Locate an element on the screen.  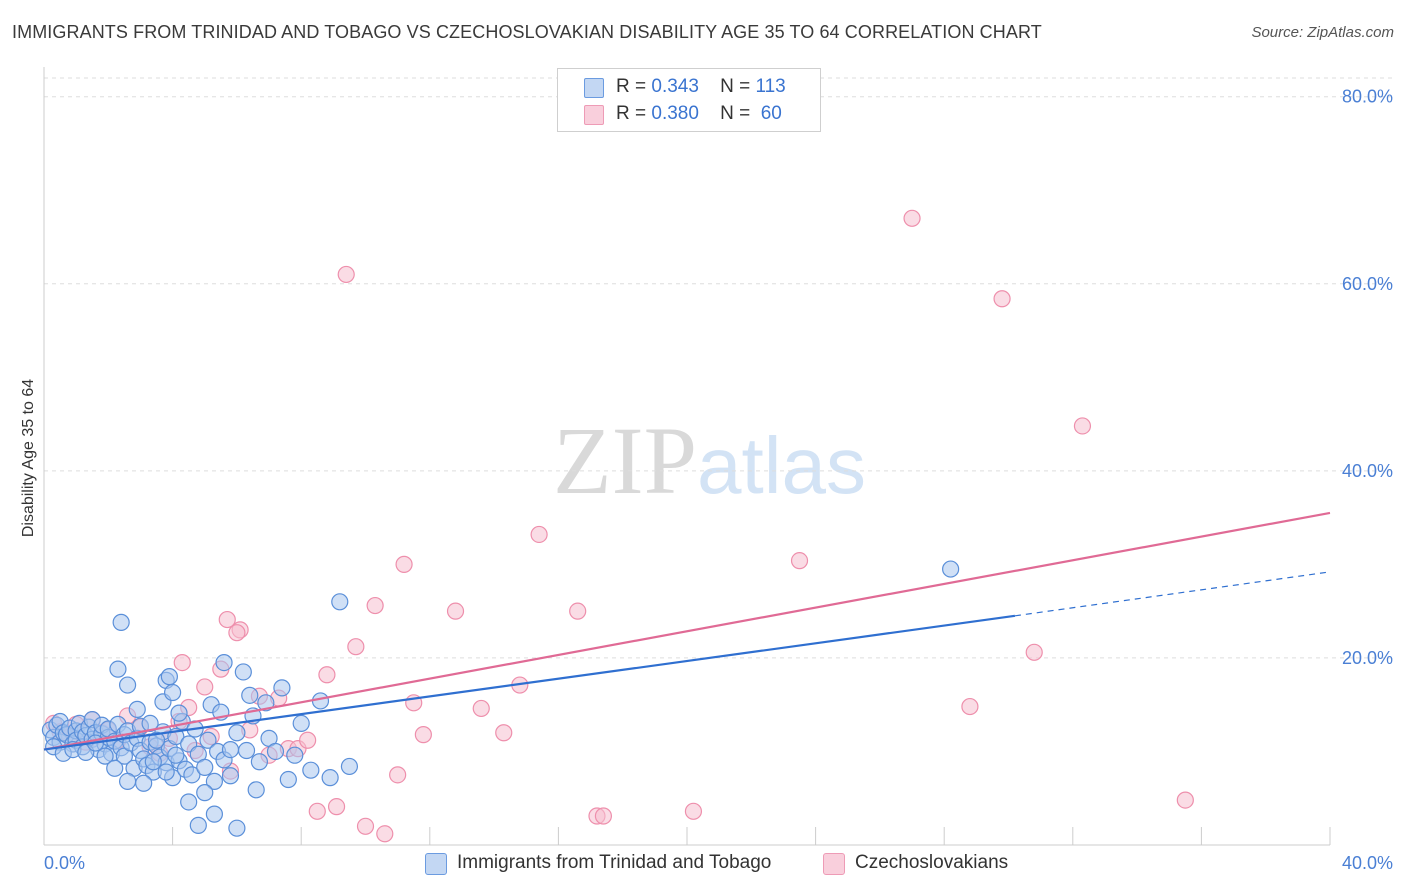
bottom-legend-swatch-pink is located at coordinates (834, 864).